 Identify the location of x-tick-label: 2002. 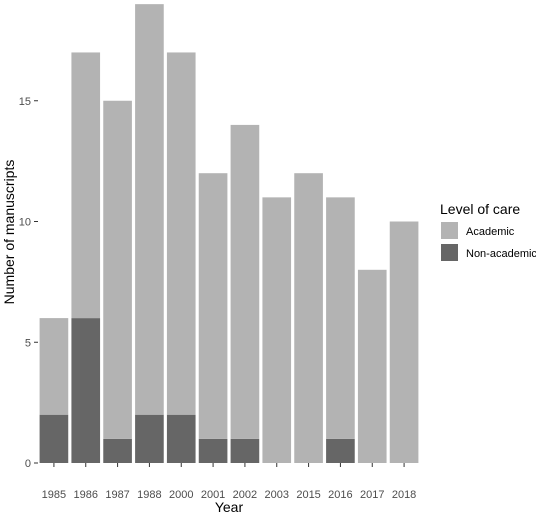
(245, 495).